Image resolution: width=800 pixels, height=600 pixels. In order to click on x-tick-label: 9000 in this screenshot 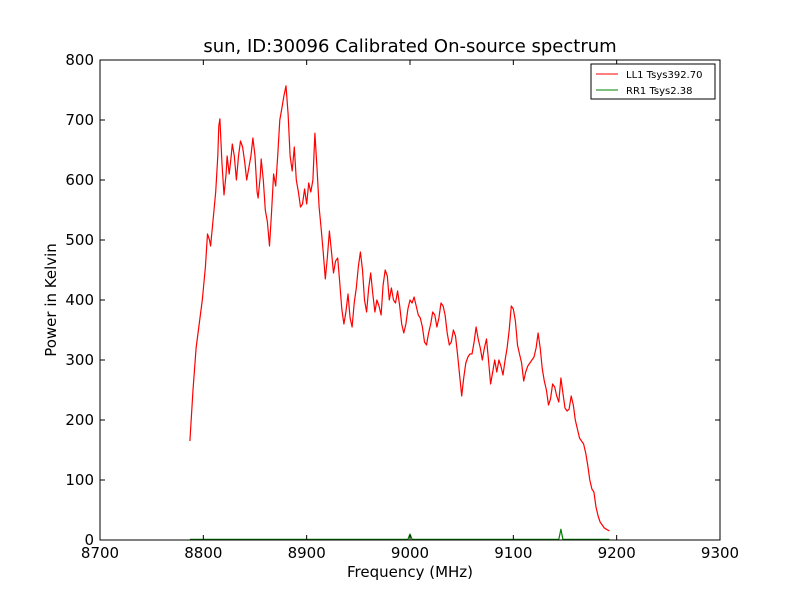, I will do `click(410, 553)`.